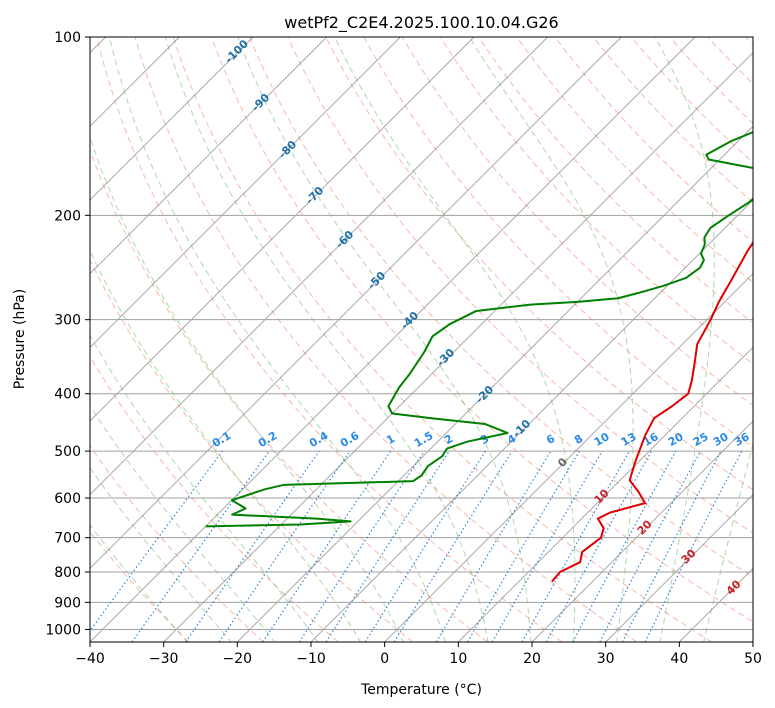 The image size is (775, 708). I want to click on y-axis-label: Pressure (hPa), so click(20, 339).